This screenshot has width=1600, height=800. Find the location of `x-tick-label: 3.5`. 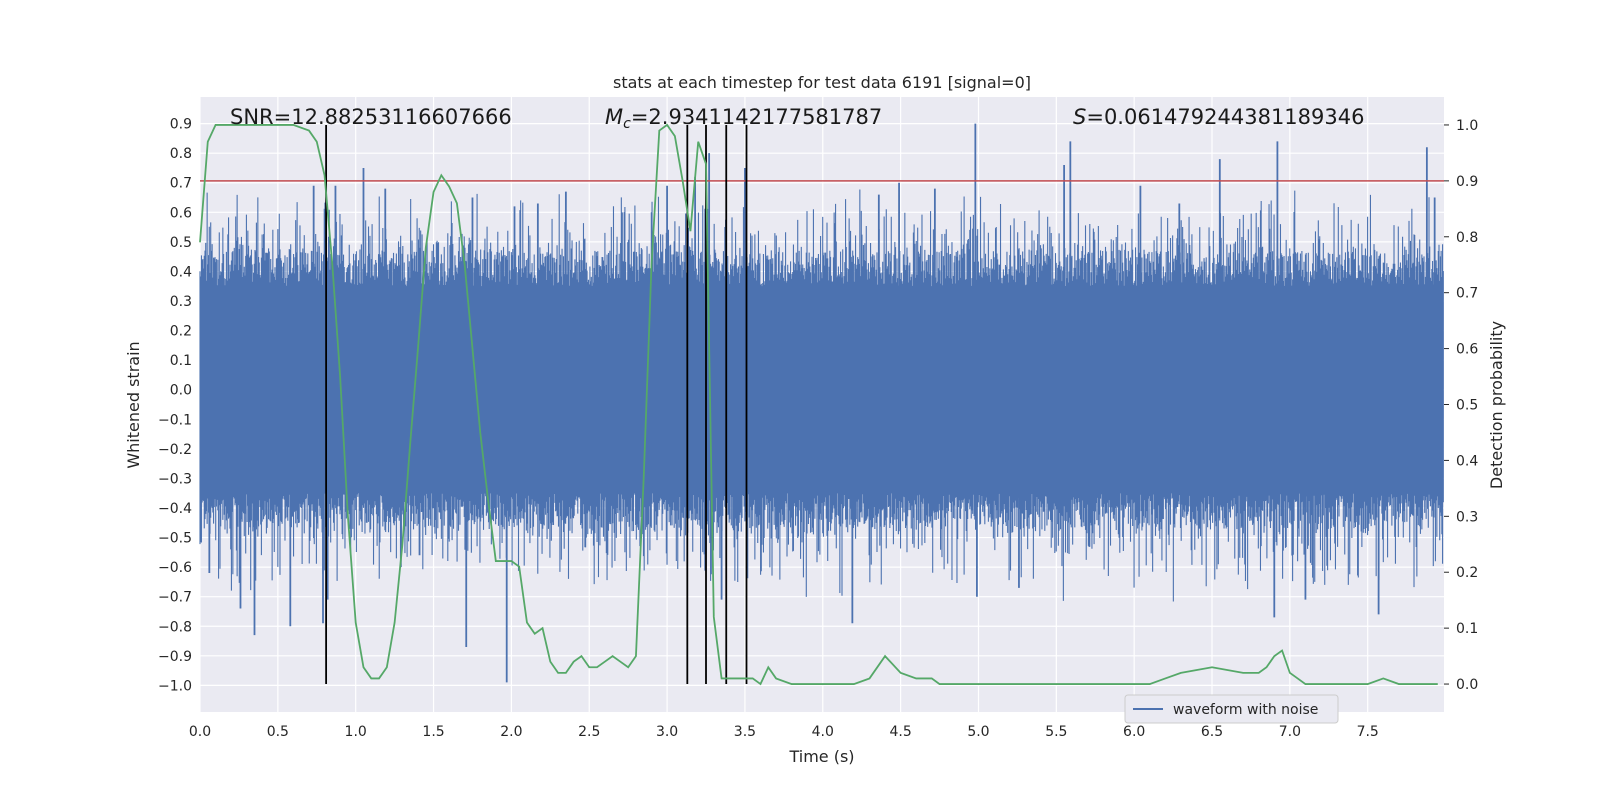

x-tick-label: 3.5 is located at coordinates (745, 732).